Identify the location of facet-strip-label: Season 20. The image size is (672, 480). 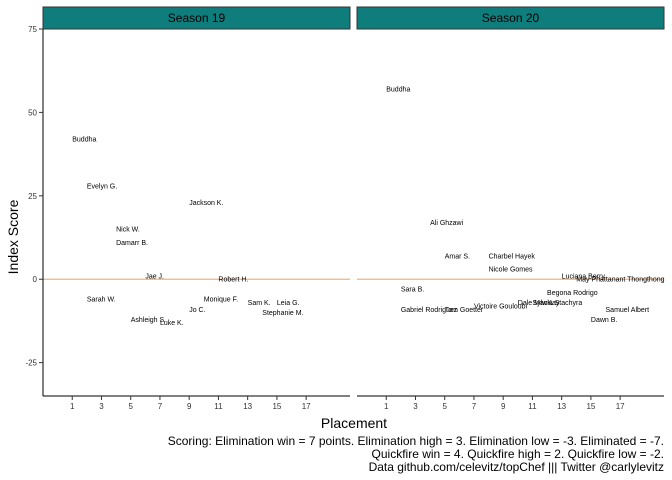
(511, 18).